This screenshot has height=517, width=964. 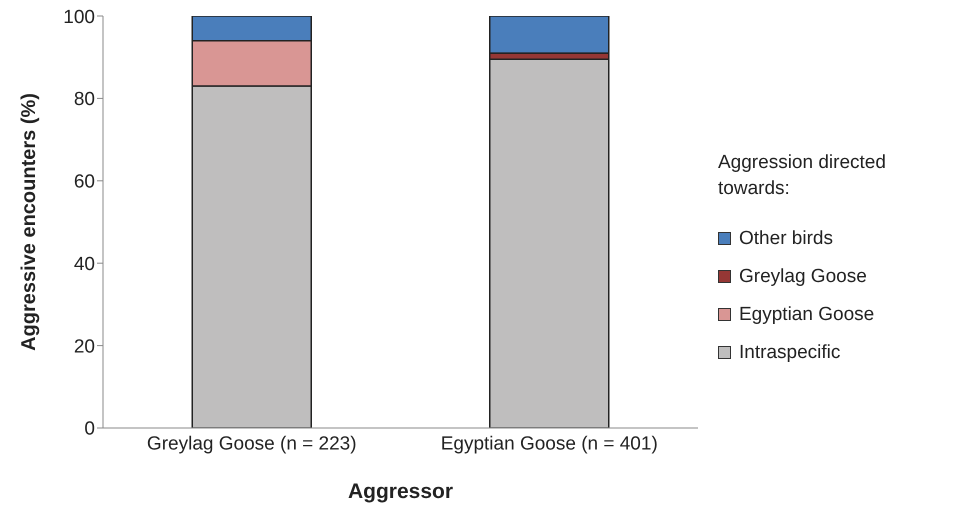 What do you see at coordinates (806, 315) in the screenshot?
I see `legend-label: Egyptian Goose` at bounding box center [806, 315].